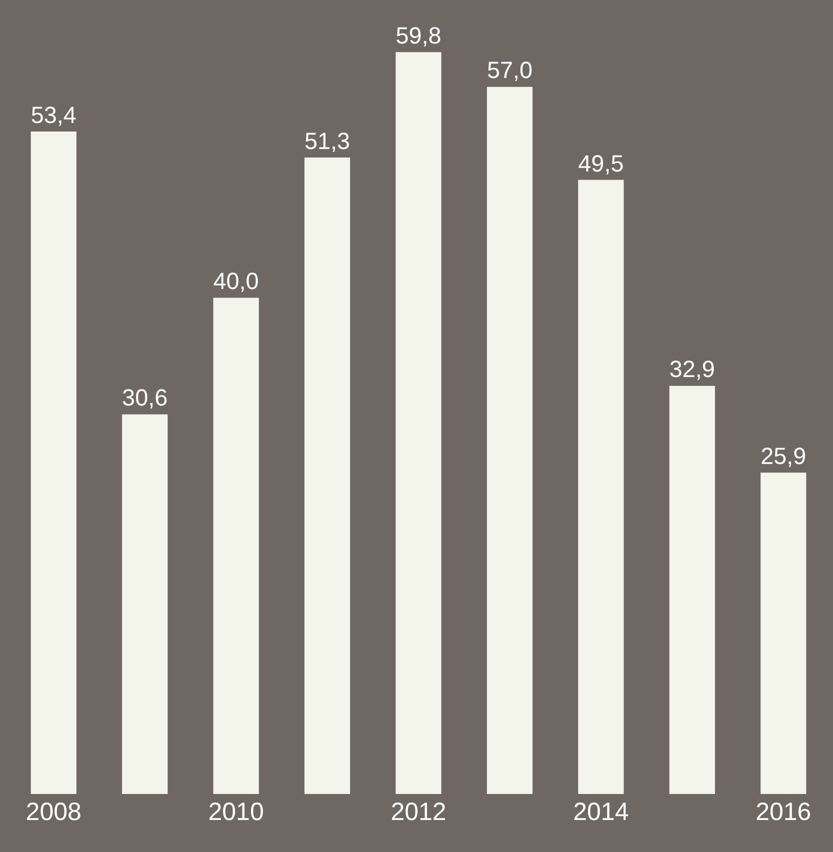 The height and width of the screenshot is (852, 833). I want to click on x-tick-label: 2014, so click(601, 812).